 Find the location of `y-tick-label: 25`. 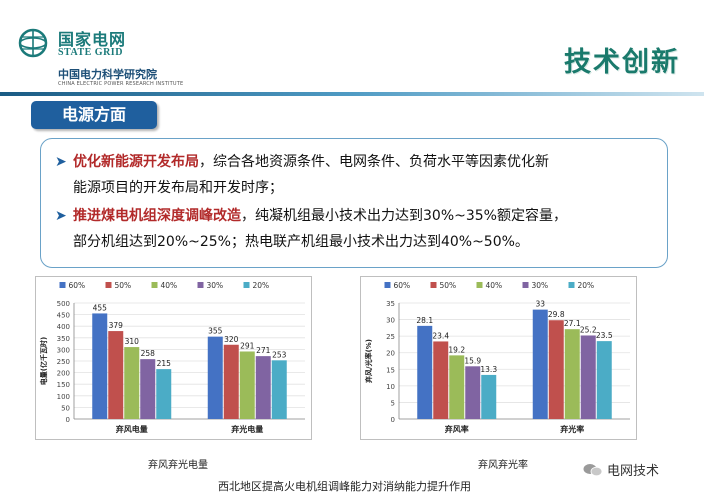

y-tick-label: 25 is located at coordinates (390, 337).